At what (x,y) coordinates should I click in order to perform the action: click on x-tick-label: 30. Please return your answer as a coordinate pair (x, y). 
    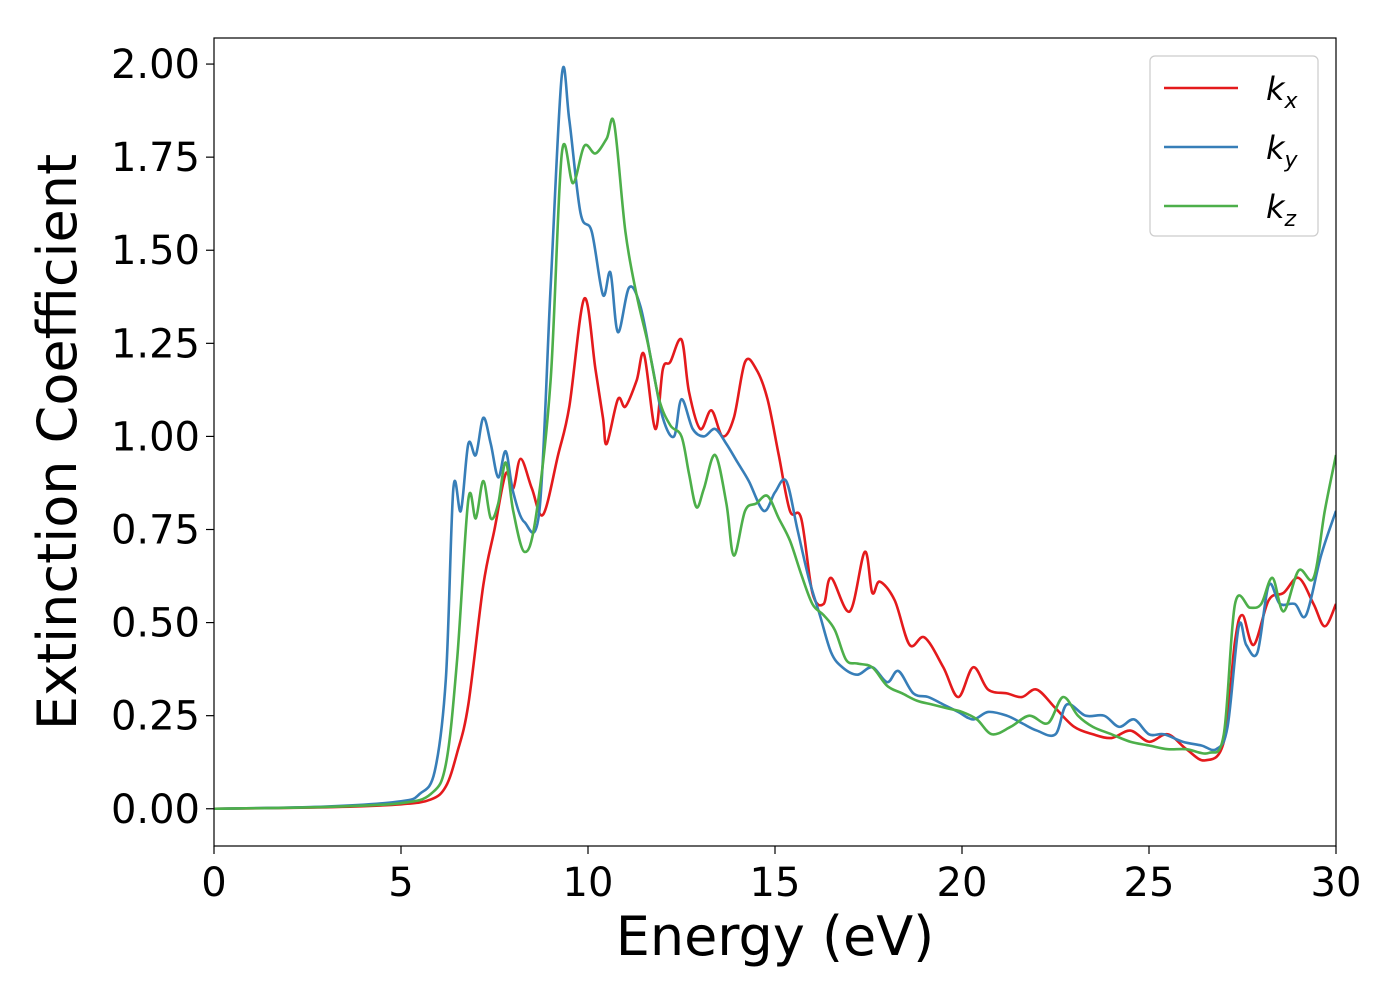
    Looking at the image, I should click on (1336, 883).